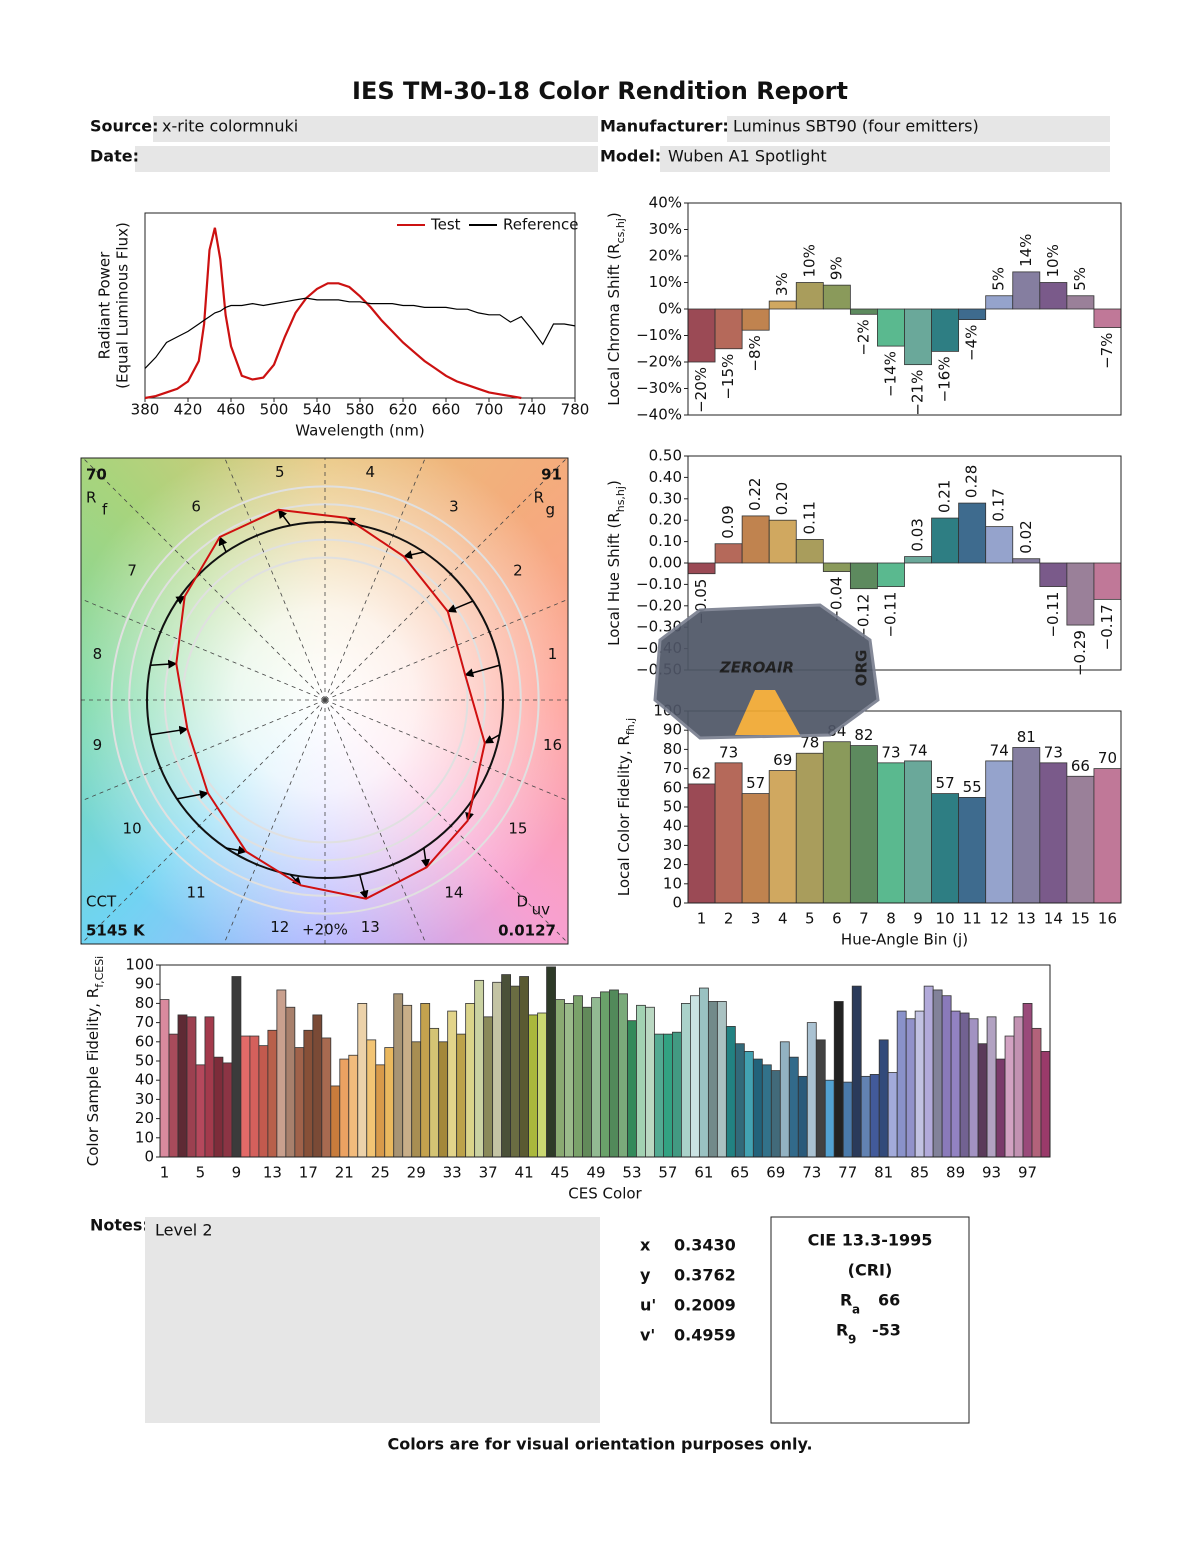 The image size is (1200, 1550). Describe the element at coordinates (665, 282) in the screenshot. I see `y-tick-label: 10%` at that location.